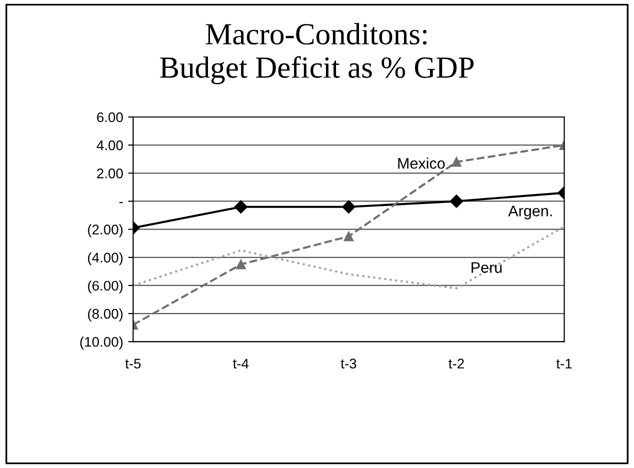 Image resolution: width=634 pixels, height=468 pixels. Describe the element at coordinates (348, 363) in the screenshot. I see `x-tick-label: t-3` at that location.